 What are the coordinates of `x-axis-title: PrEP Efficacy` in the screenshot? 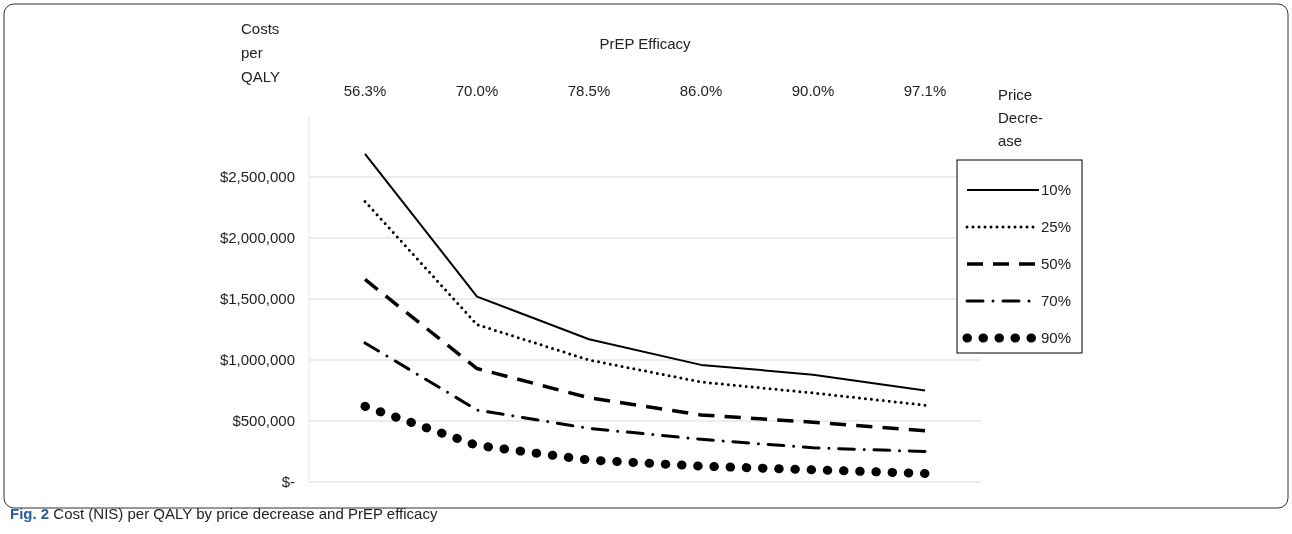 It's located at (645, 43).